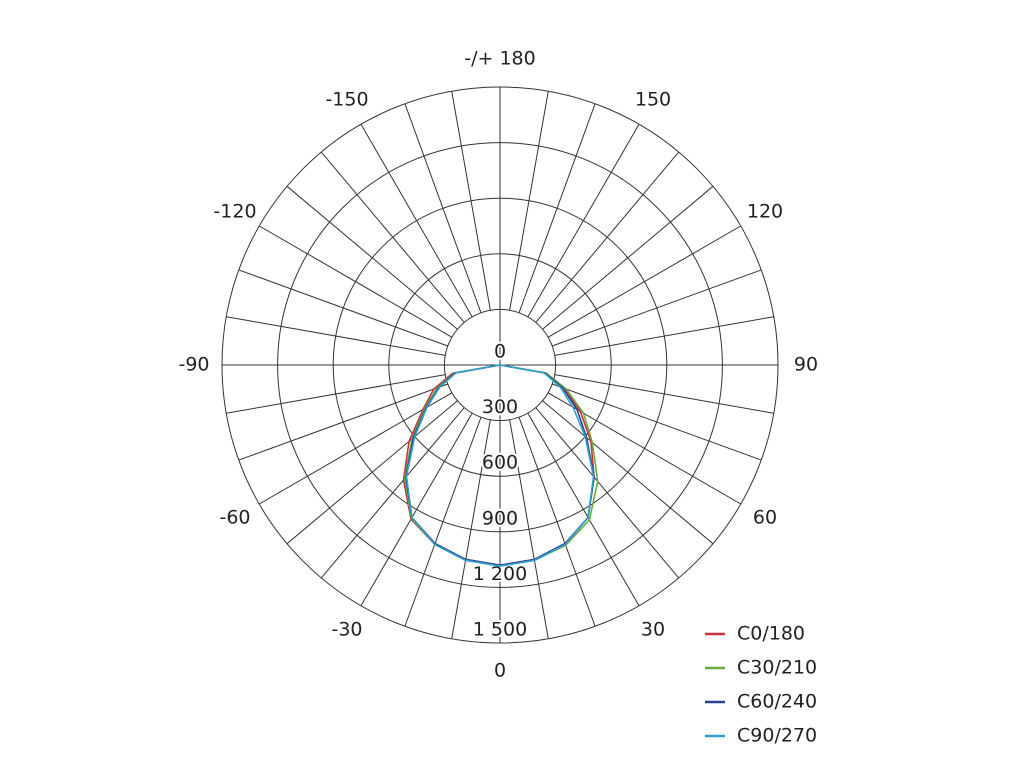 Image resolution: width=1024 pixels, height=768 pixels. What do you see at coordinates (777, 668) in the screenshot?
I see `legend-label: C30/210` at bounding box center [777, 668].